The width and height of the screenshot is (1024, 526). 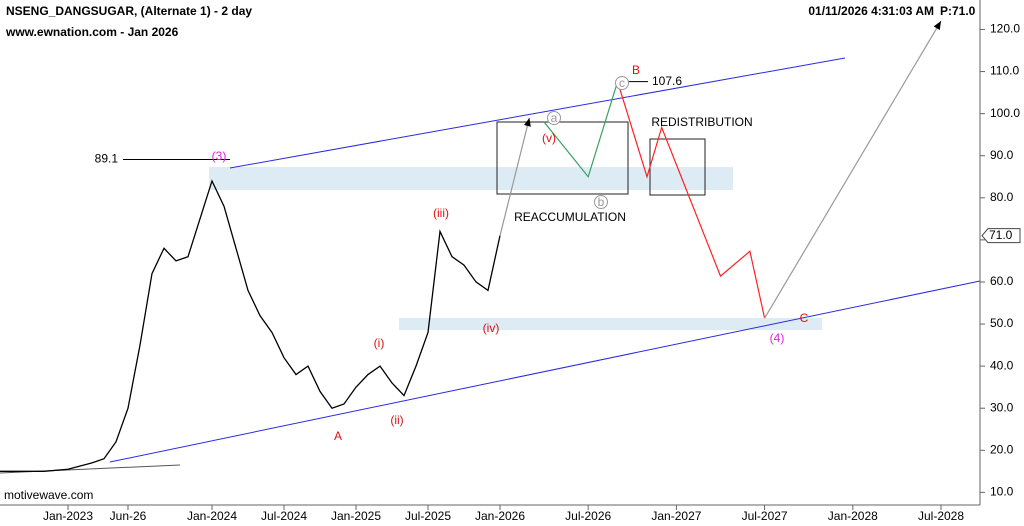 I want to click on wave-label: (v), so click(x=549, y=138).